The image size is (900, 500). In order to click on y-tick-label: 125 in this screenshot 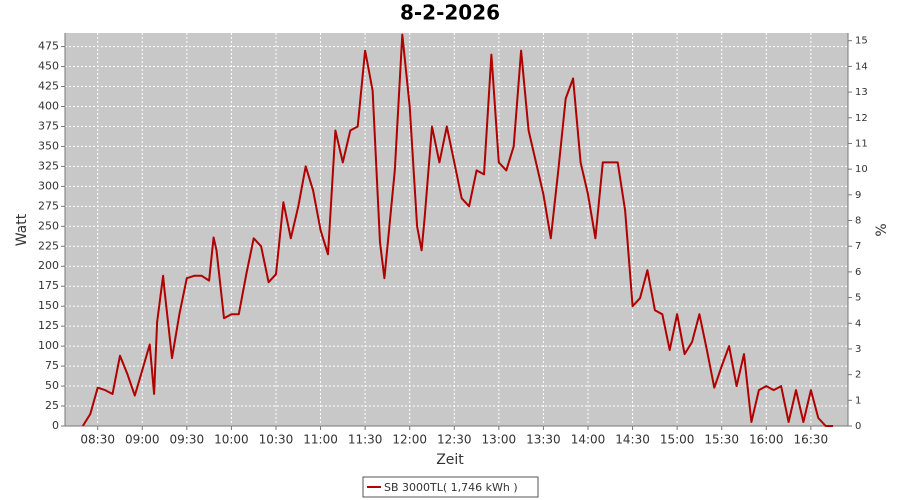, I will do `click(48, 325)`.